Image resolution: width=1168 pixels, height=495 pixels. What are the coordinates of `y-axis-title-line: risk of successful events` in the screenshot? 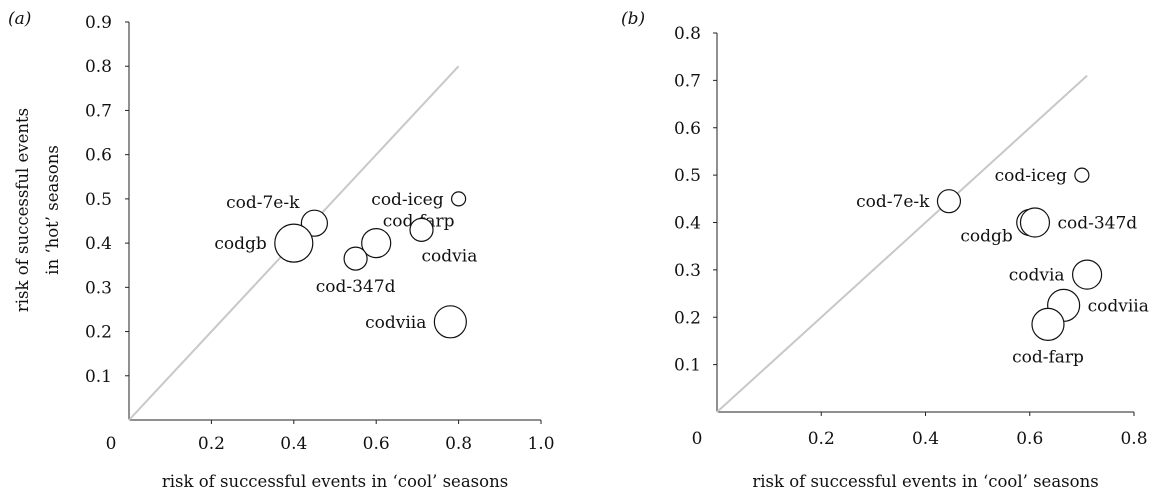 It's located at (22, 210).